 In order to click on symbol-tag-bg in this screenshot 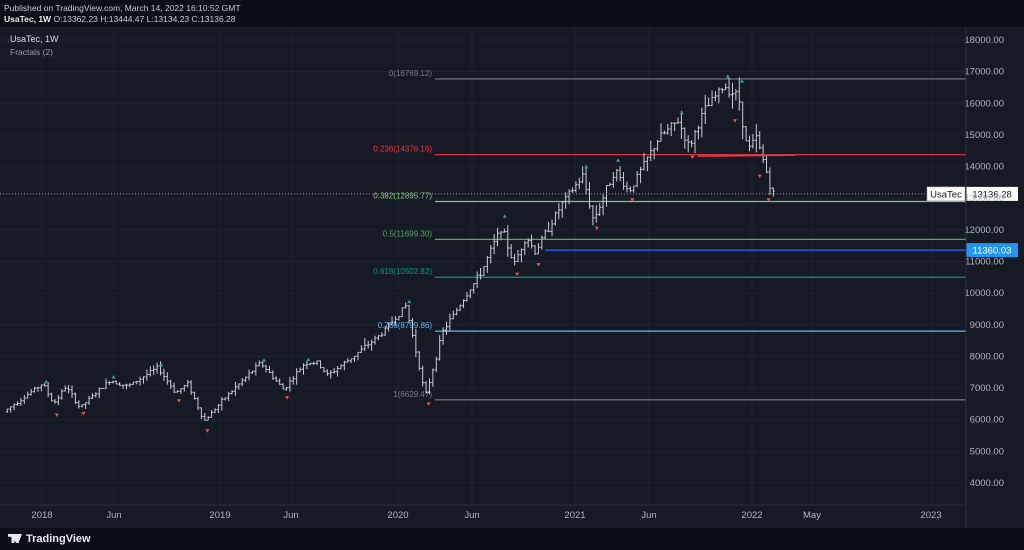, I will do `click(946, 194)`.